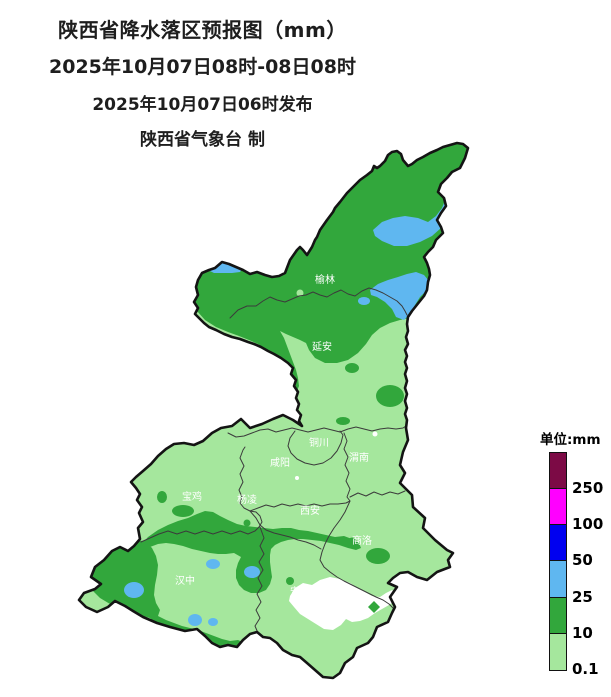  I want to click on zone-heavy-hanzhong-e, so click(252, 572).